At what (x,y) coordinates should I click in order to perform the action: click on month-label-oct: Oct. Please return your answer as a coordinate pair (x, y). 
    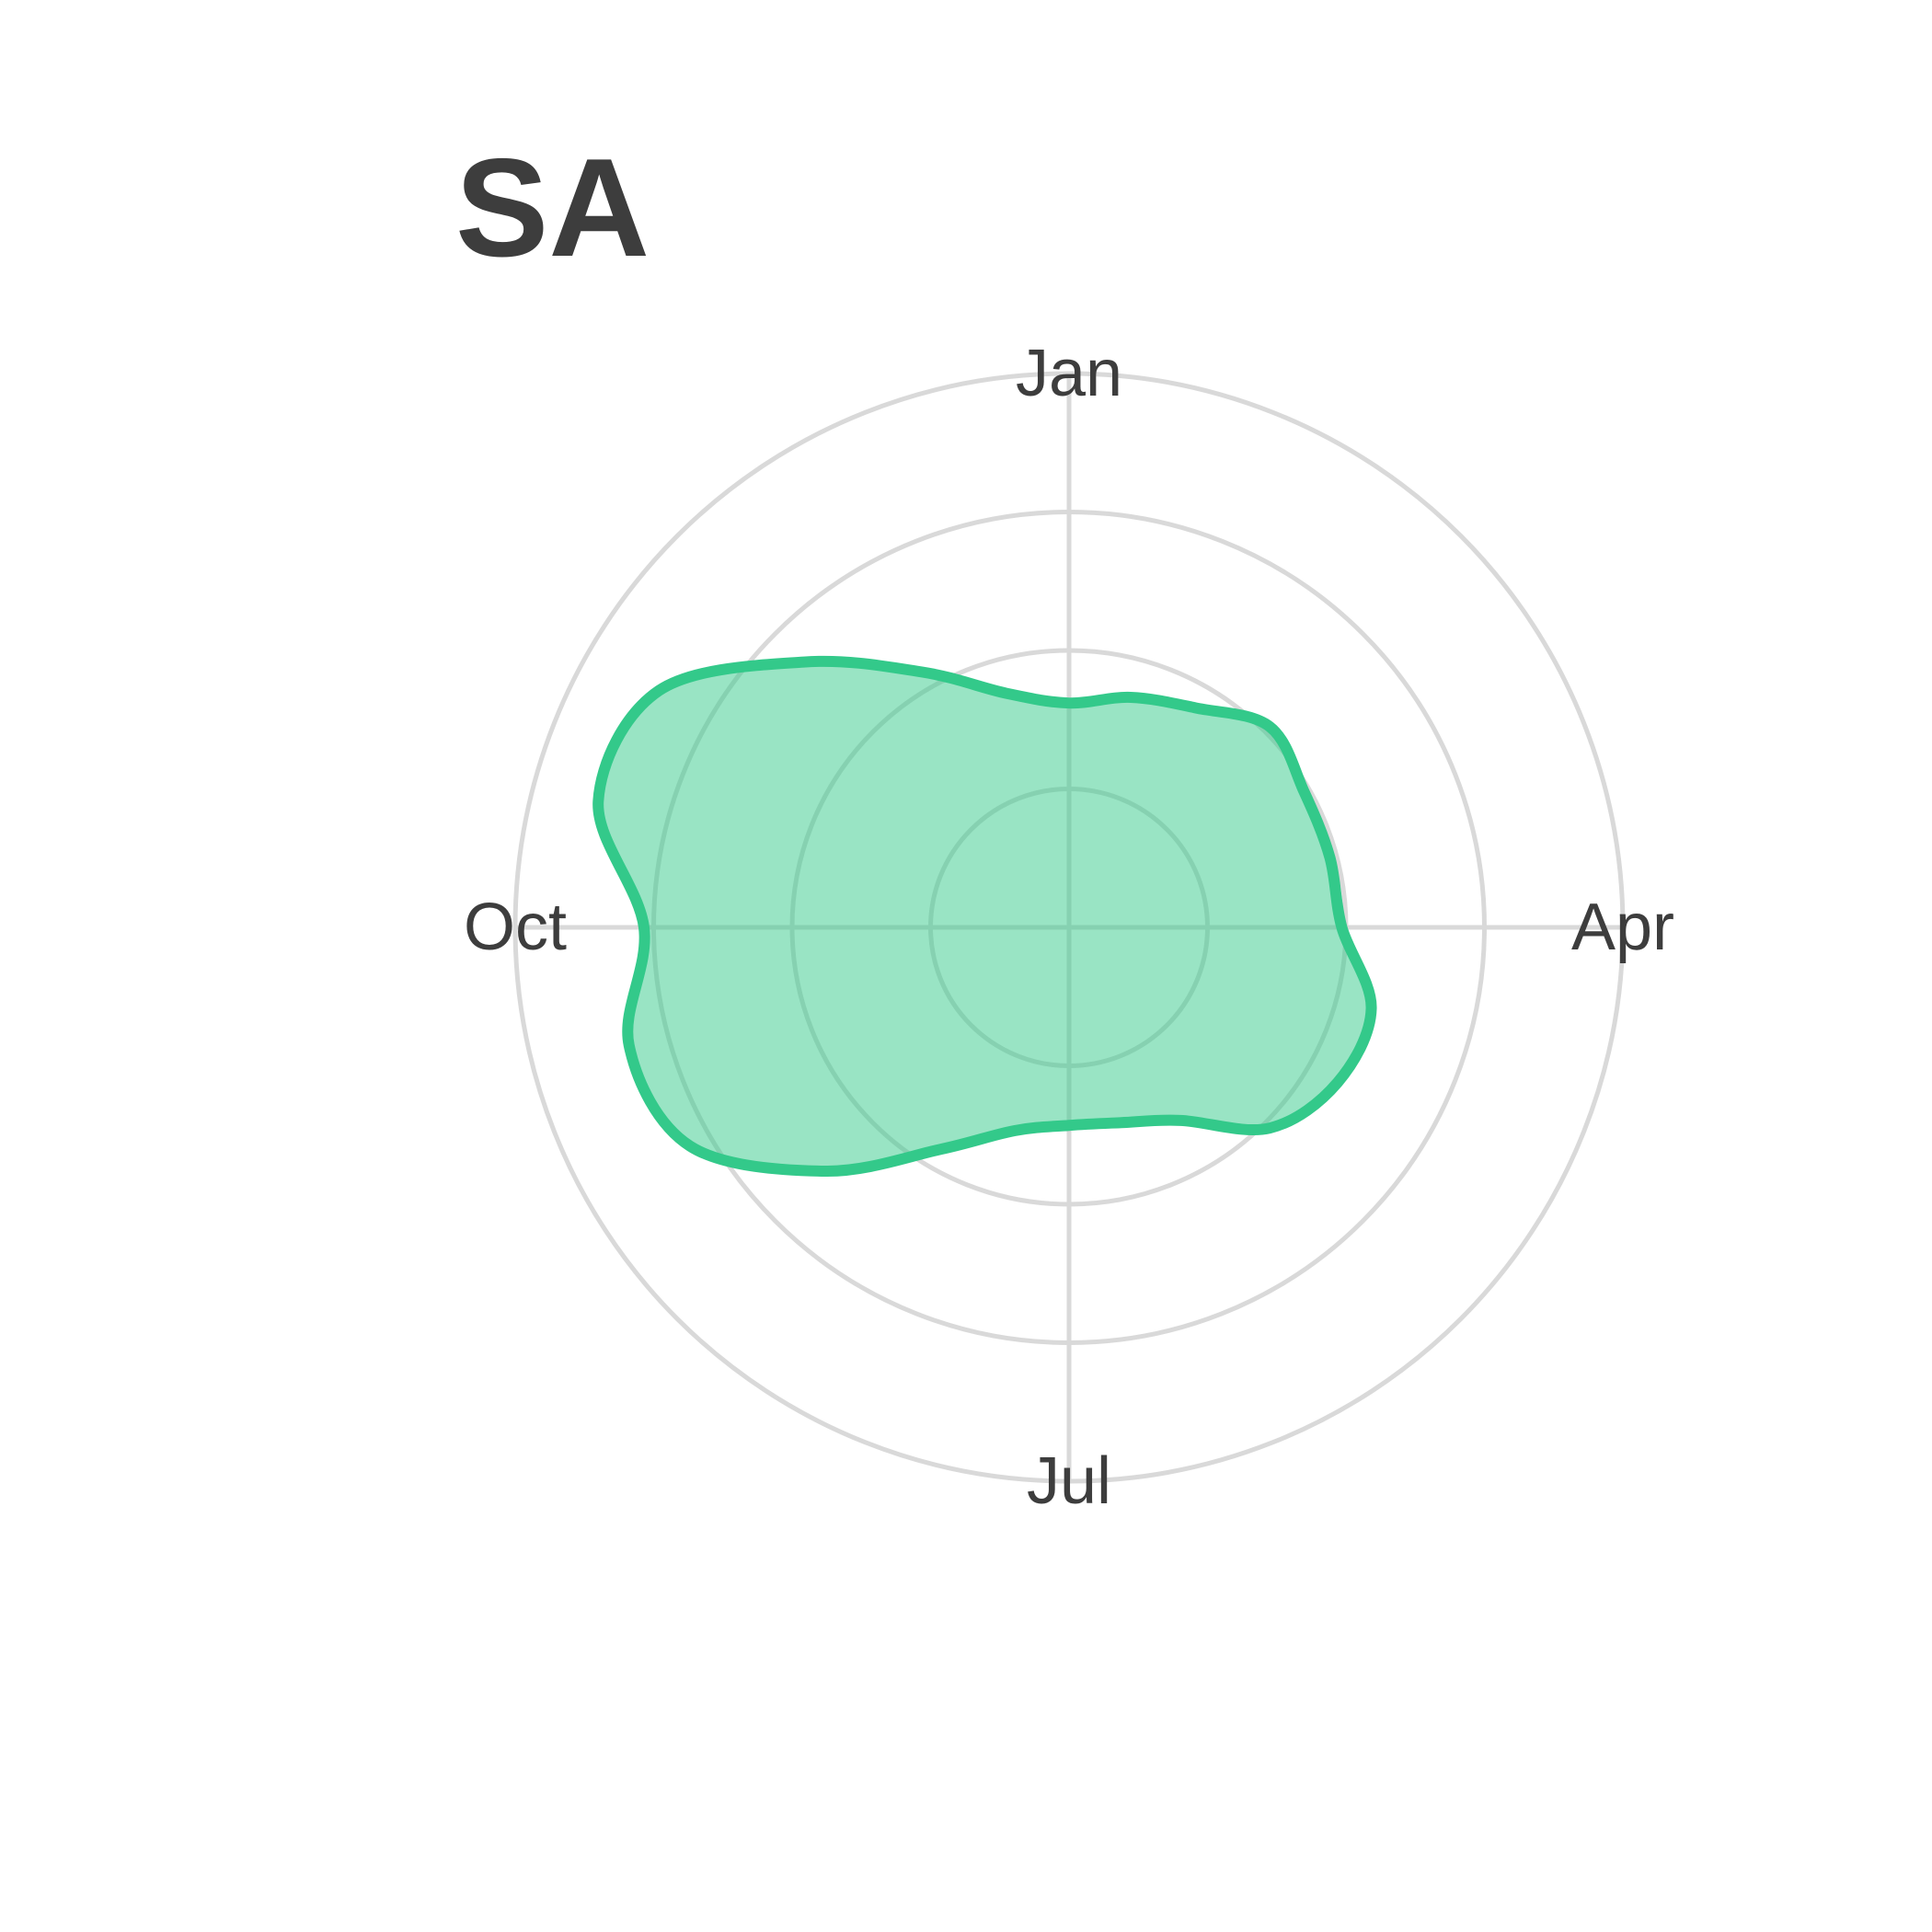
    Looking at the image, I should click on (515, 927).